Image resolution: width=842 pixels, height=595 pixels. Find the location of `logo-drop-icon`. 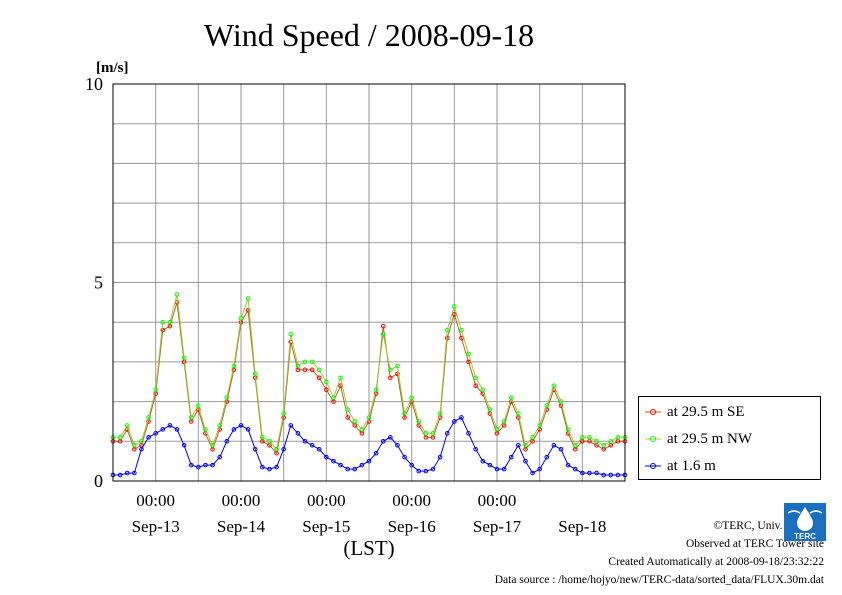

logo-drop-icon is located at coordinates (805, 519).